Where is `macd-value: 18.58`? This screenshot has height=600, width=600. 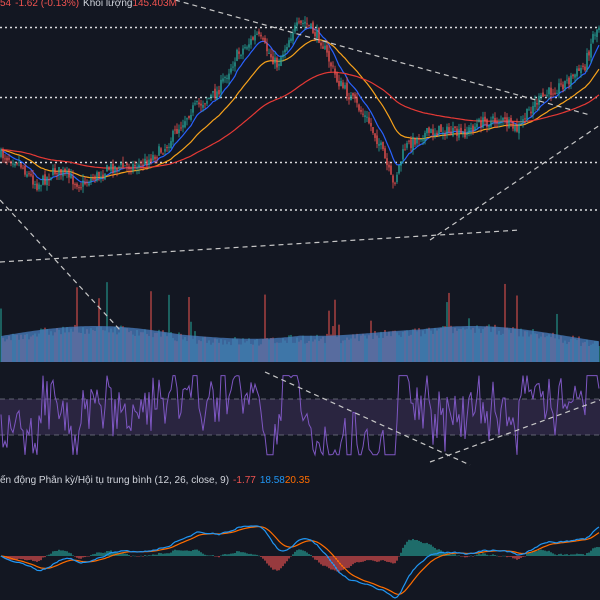
macd-value: 18.58 is located at coordinates (272, 480).